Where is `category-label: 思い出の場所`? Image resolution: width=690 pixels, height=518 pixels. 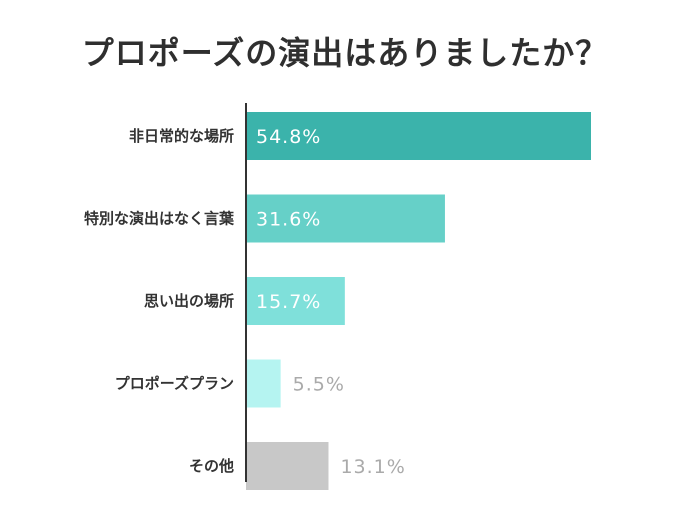
category-label: 思い出の場所 is located at coordinates (189, 301).